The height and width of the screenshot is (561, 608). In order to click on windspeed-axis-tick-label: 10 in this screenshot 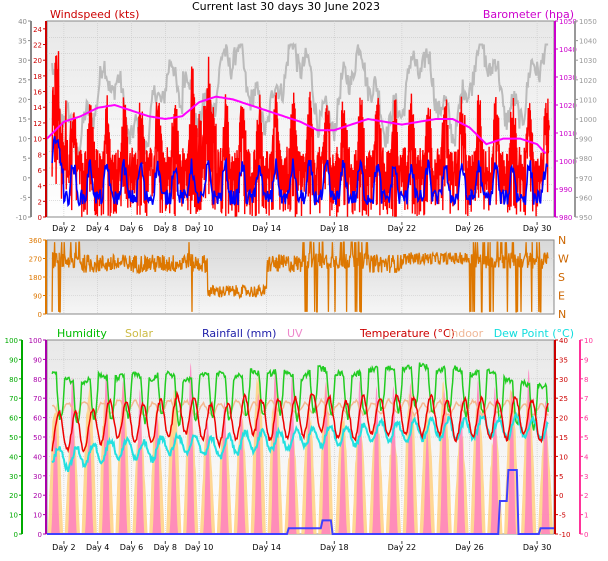, I will do `click(37, 140)`.